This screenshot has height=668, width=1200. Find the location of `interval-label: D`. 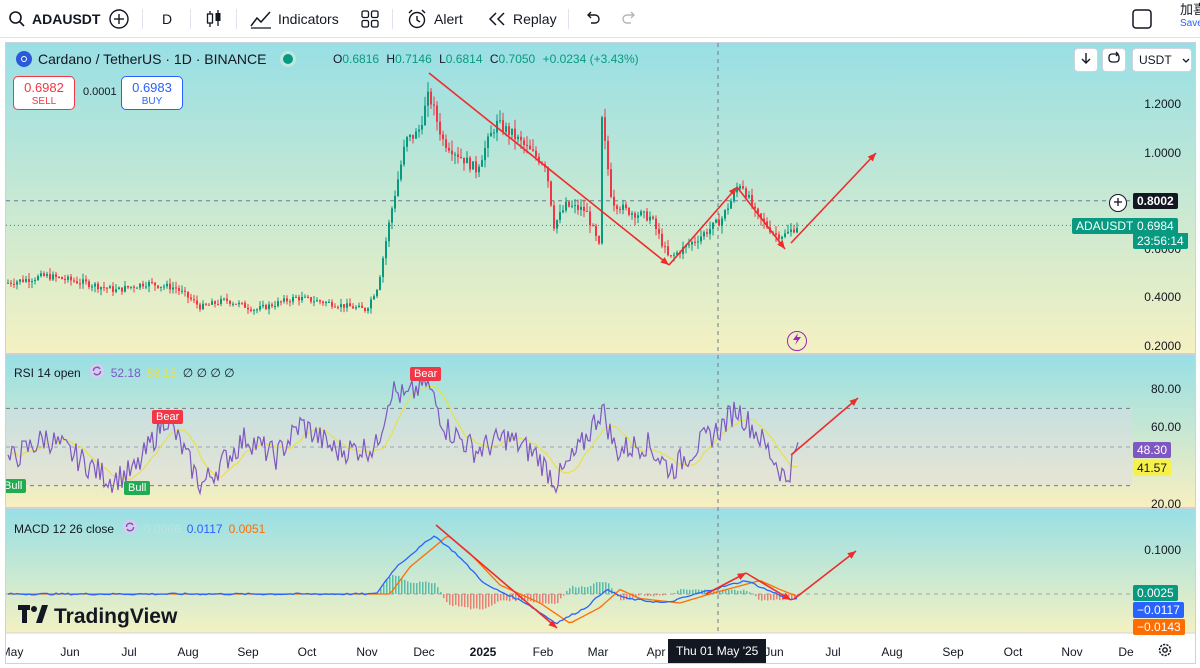

interval-label: D is located at coordinates (167, 19).